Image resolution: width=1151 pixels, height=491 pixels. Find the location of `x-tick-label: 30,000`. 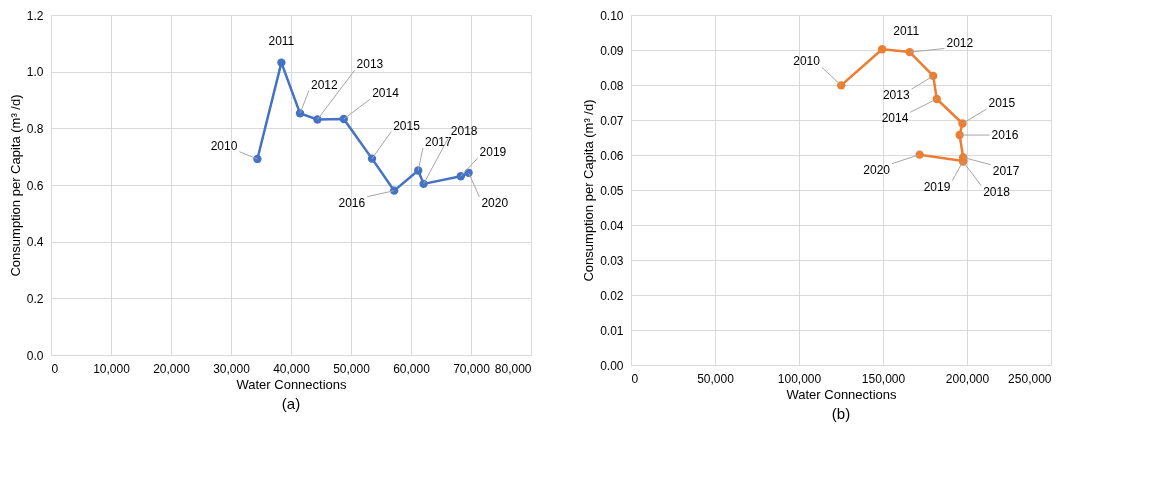

x-tick-label: 30,000 is located at coordinates (232, 368).